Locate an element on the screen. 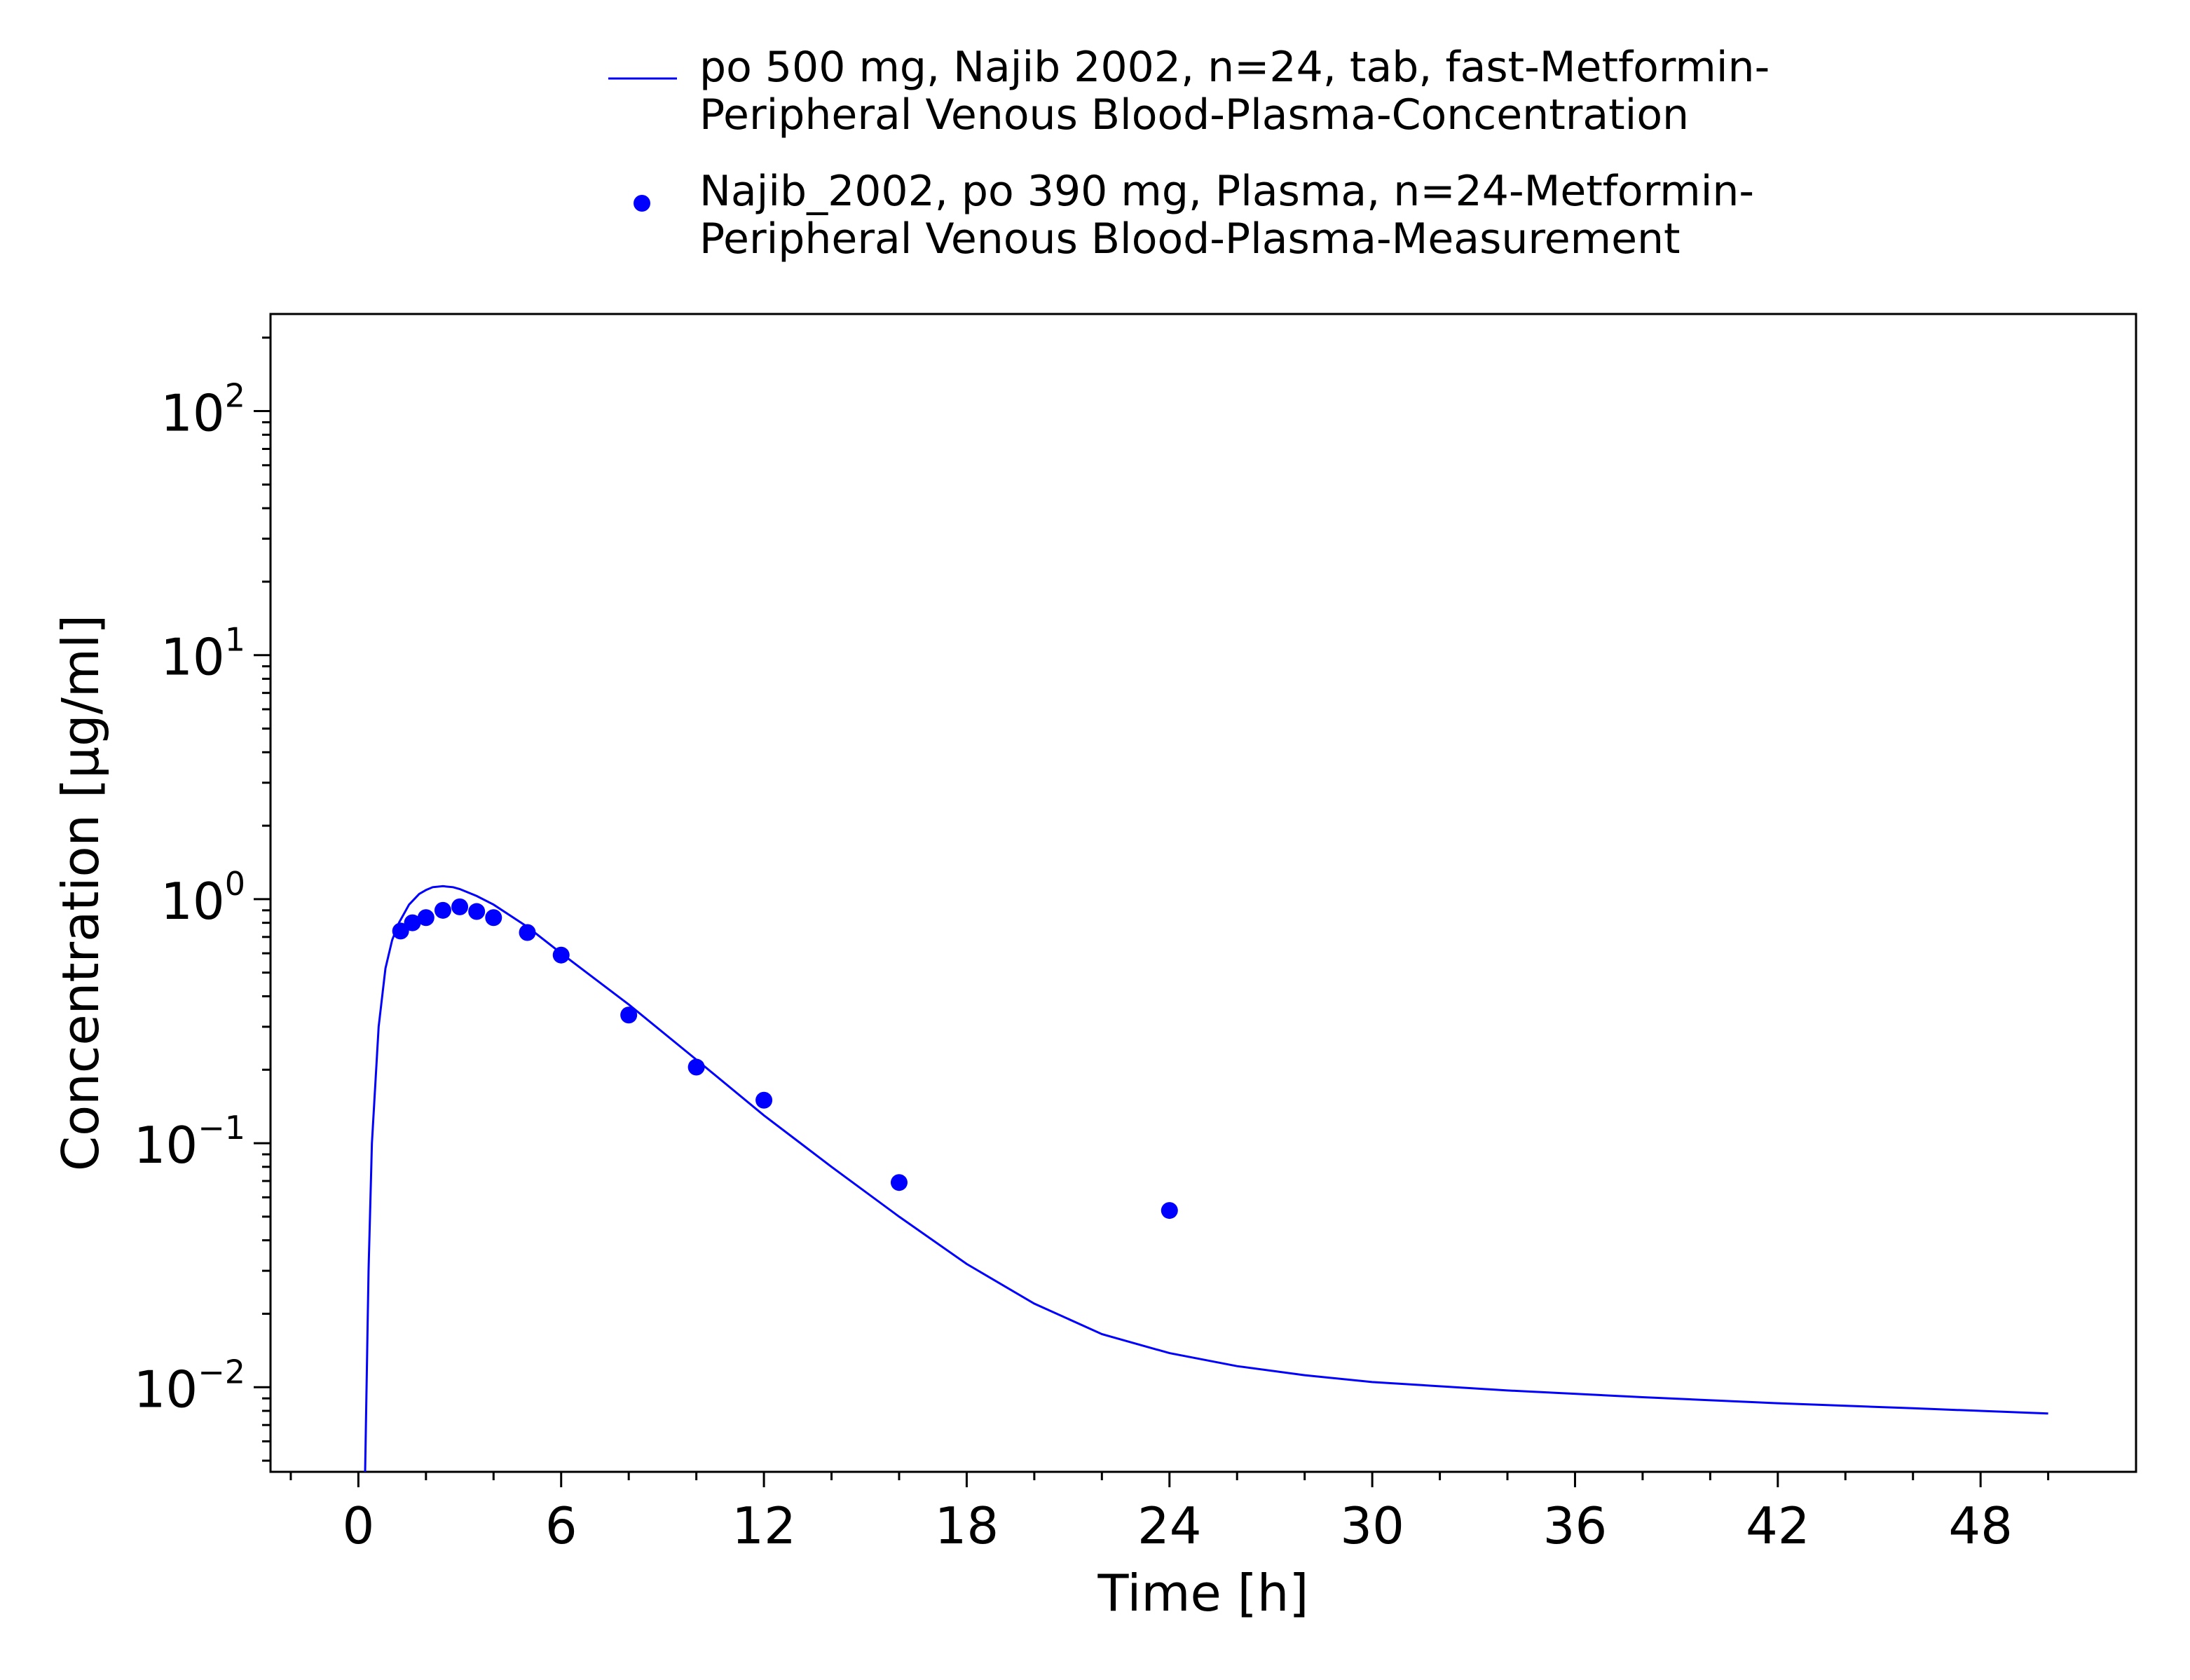  x-axis: 0 6 12 18 24 30 36 42 48 is located at coordinates (1169, 1513).